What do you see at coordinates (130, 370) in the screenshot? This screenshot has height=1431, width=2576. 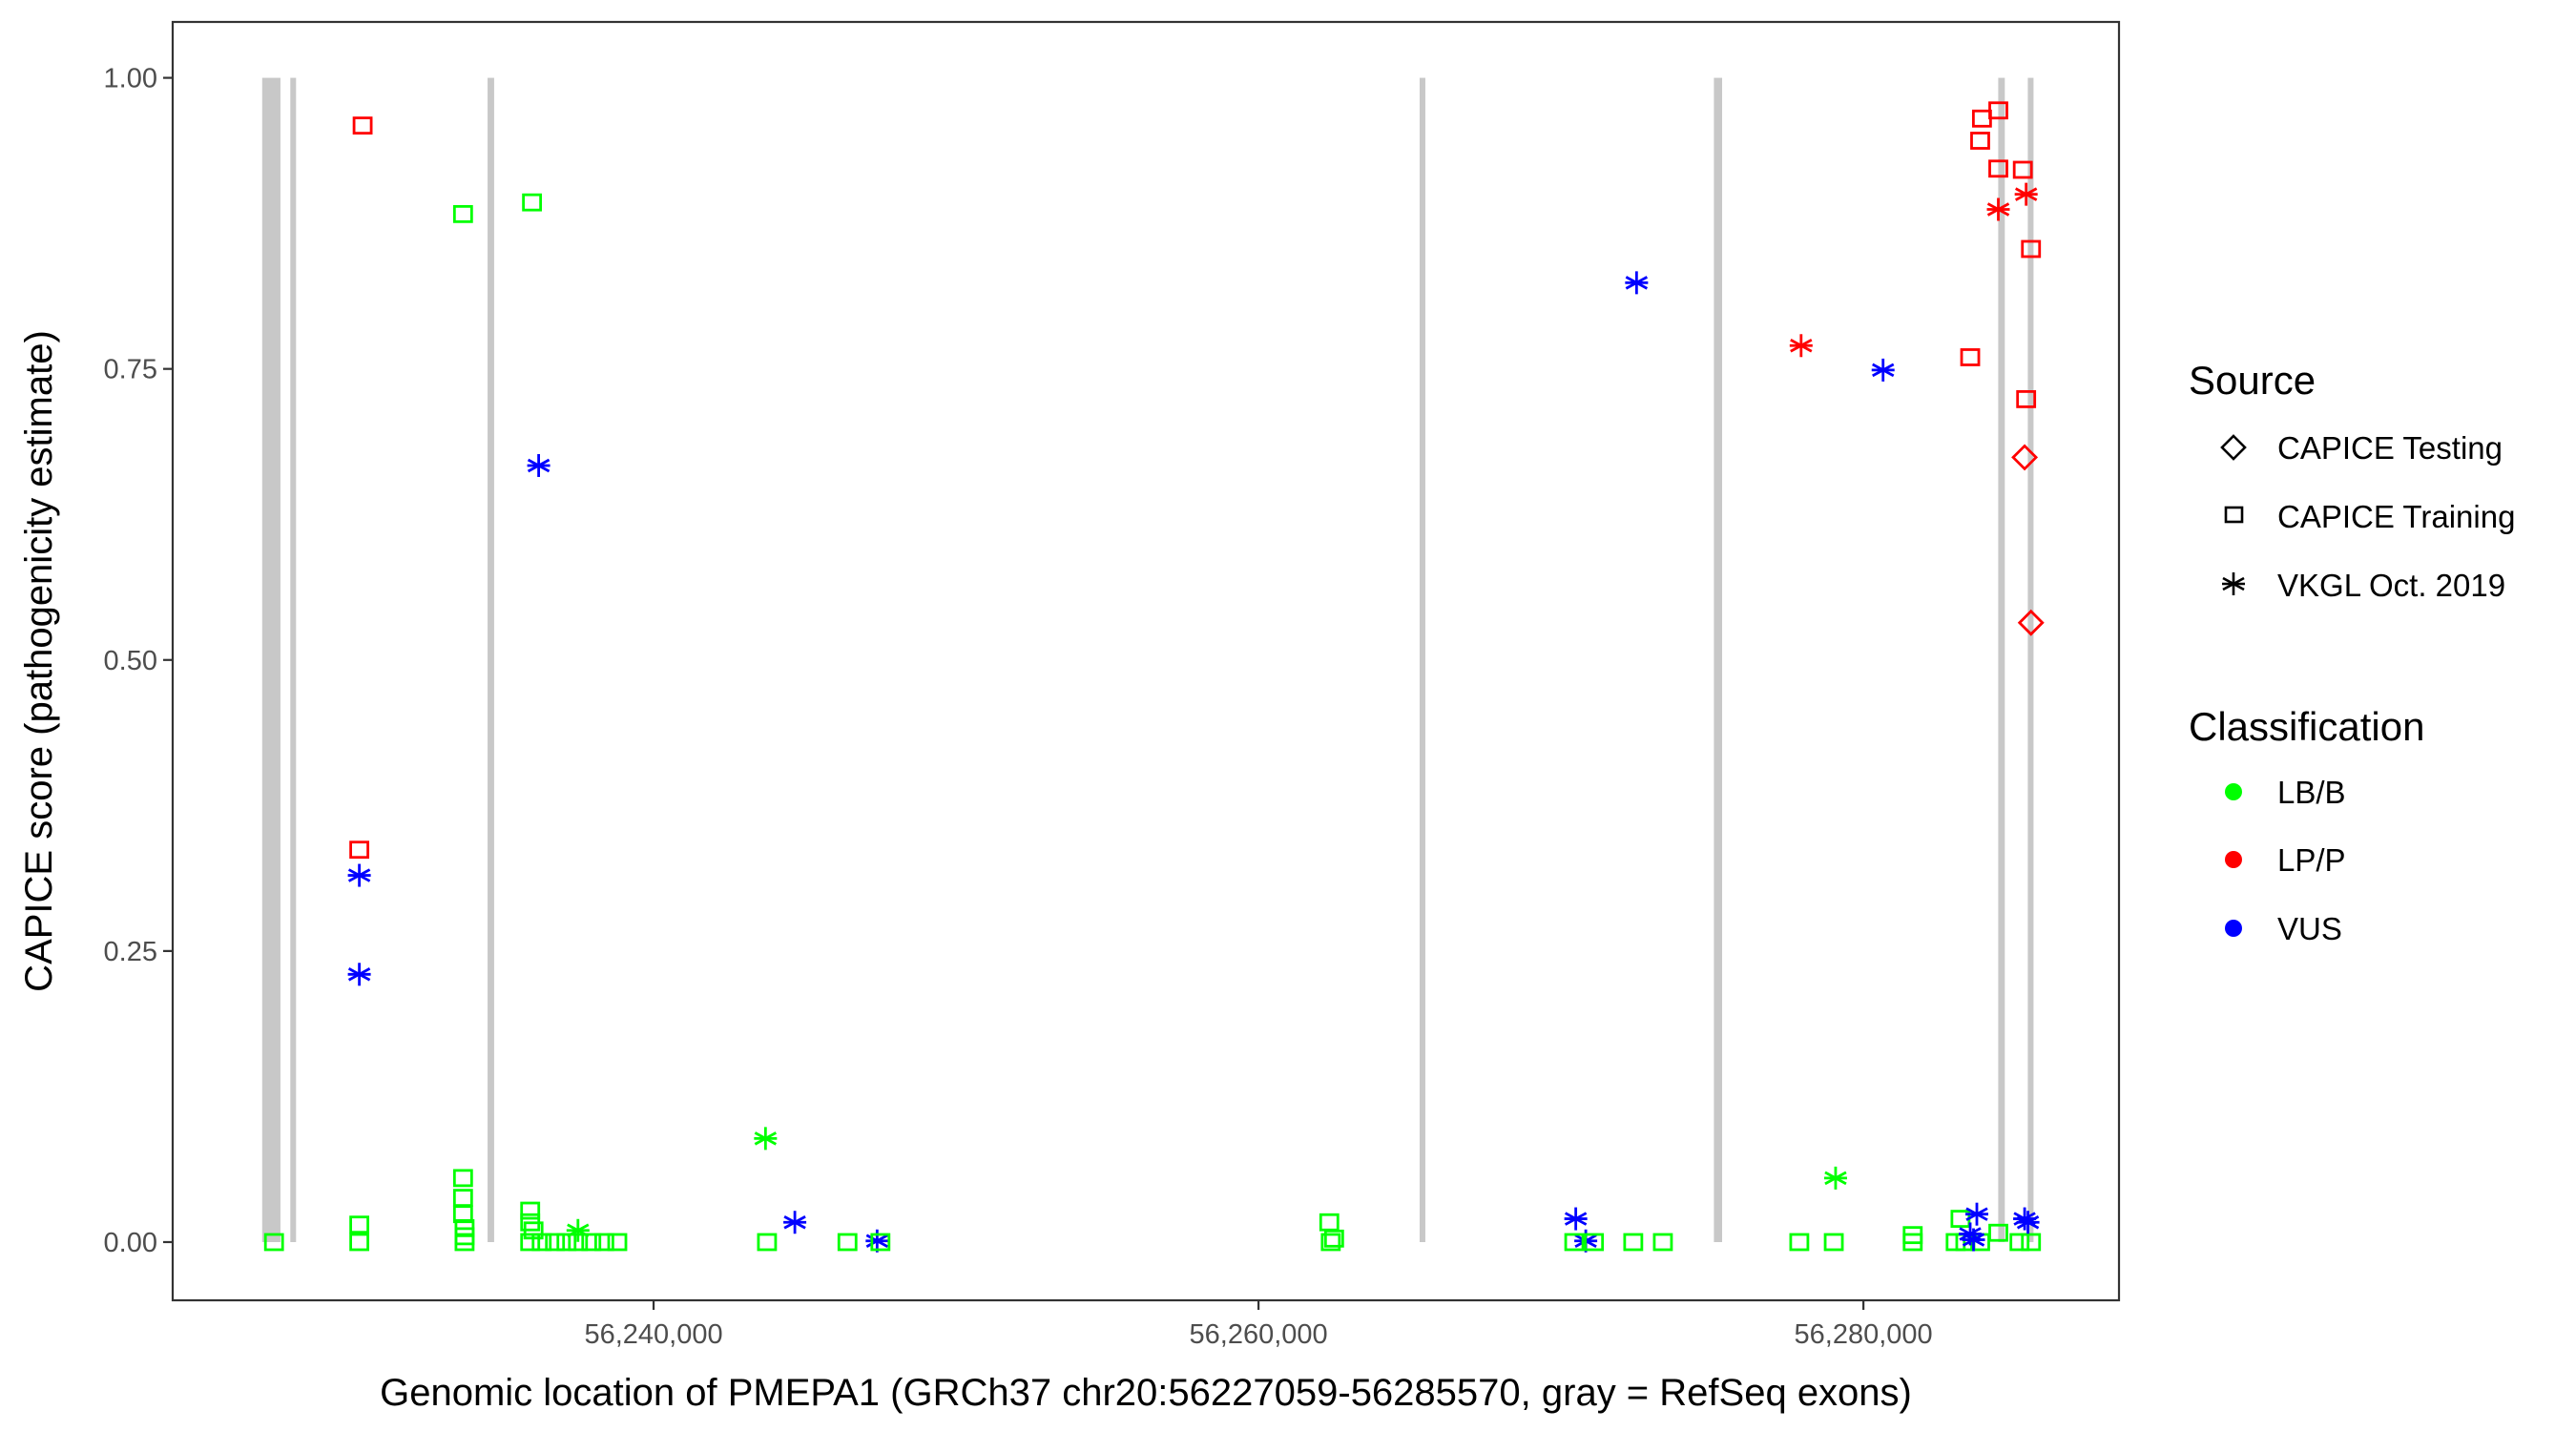 I see `y-tick-label: 0.75` at bounding box center [130, 370].